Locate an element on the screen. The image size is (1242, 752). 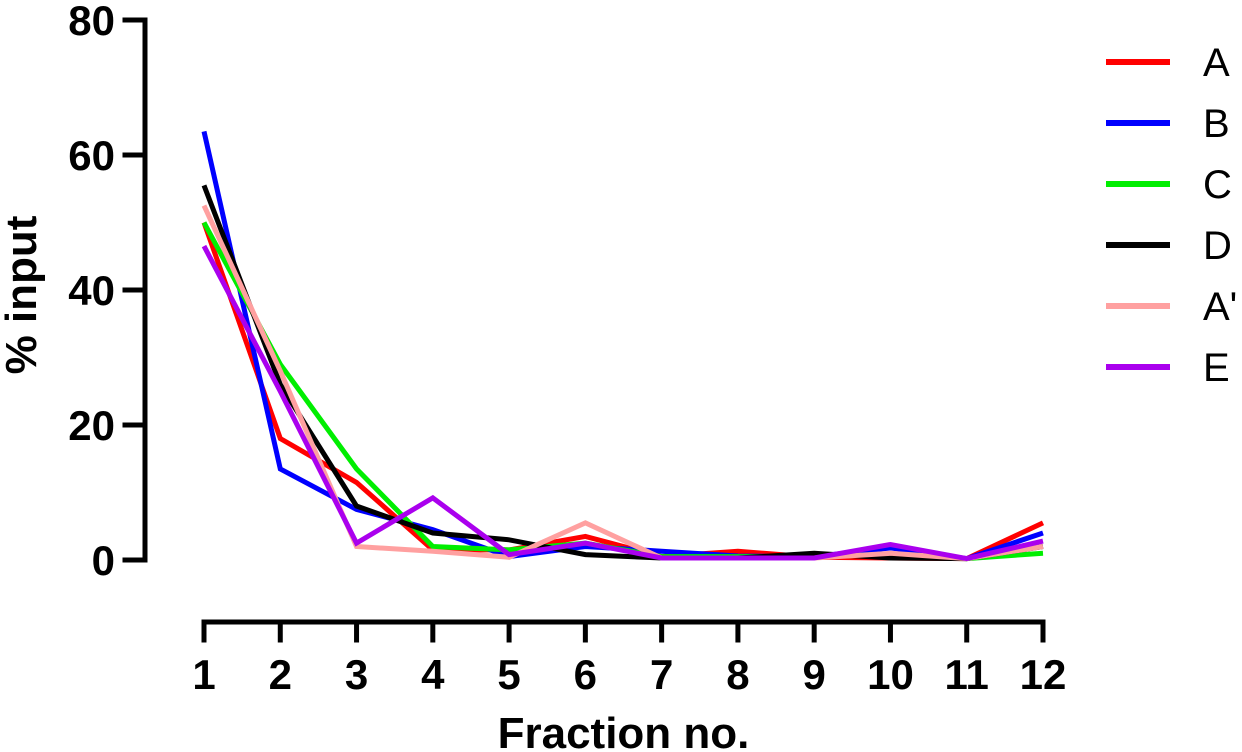
x-tick-label: 5 is located at coordinates (508, 674).